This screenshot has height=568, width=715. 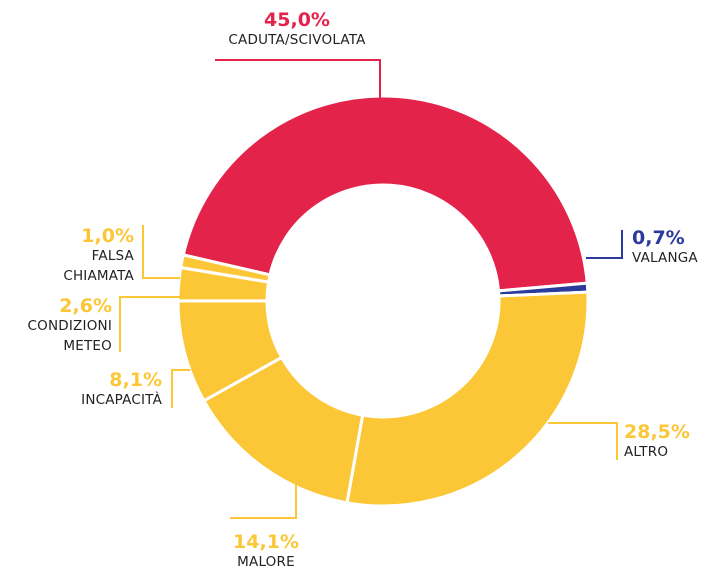 I want to click on slice-label: 1,0% FALSA CHIAMATA, so click(x=88, y=256).